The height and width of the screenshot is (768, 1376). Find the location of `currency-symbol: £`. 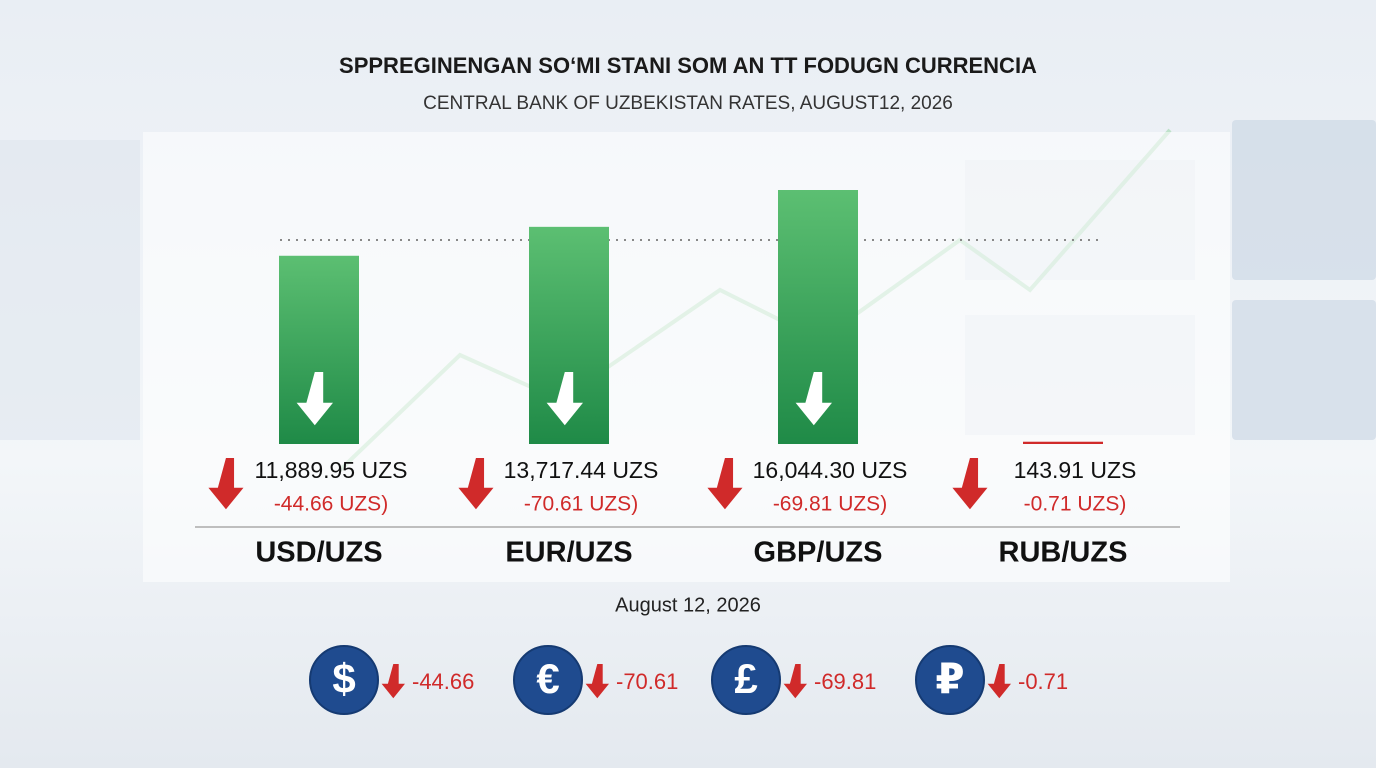

currency-symbol: £ is located at coordinates (745, 678).